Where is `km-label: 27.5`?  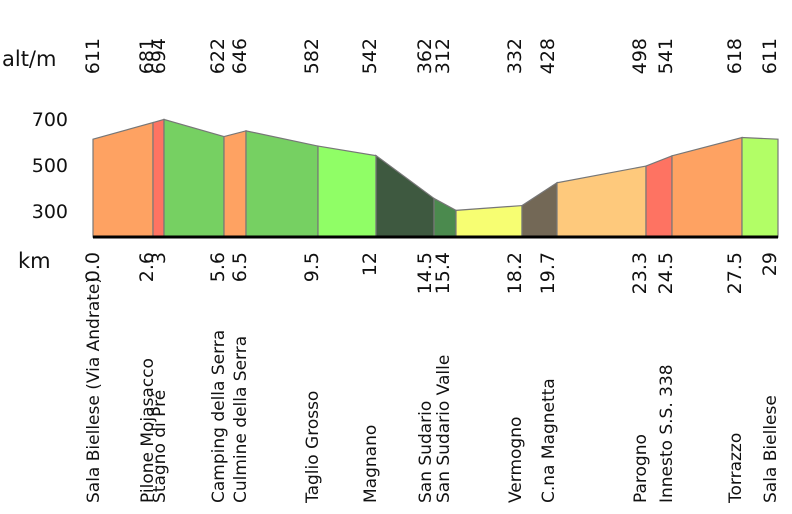 km-label: 27.5 is located at coordinates (735, 273).